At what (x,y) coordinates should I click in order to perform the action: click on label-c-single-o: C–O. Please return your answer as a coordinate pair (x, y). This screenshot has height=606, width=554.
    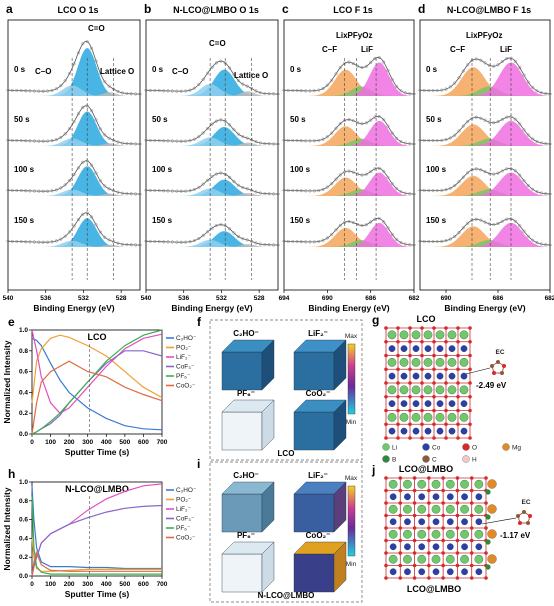
    Looking at the image, I should click on (43, 71).